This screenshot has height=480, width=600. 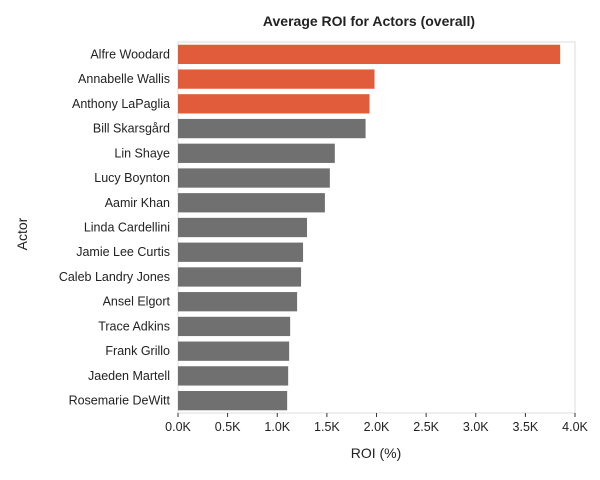 I want to click on category-label: Annabelle Wallis, so click(x=124, y=79).